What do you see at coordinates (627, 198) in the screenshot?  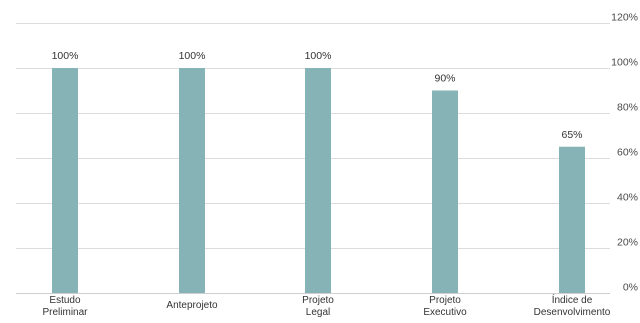 I see `y-tick-label: 40%` at bounding box center [627, 198].